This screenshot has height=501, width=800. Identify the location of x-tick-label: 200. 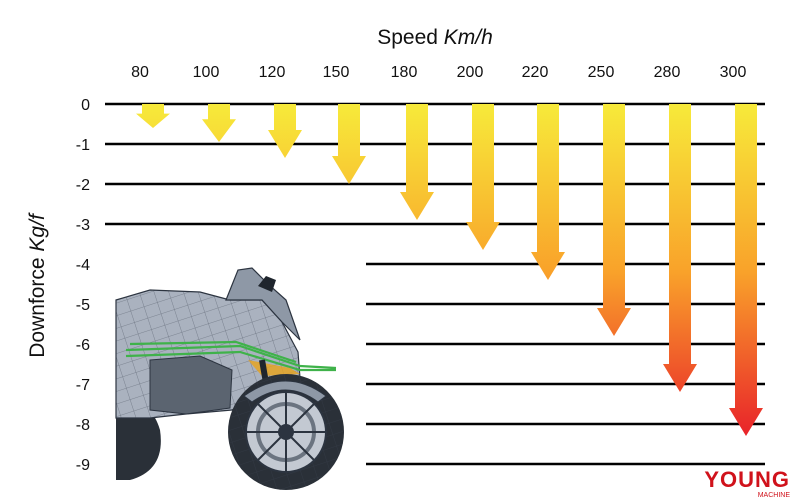
(470, 72).